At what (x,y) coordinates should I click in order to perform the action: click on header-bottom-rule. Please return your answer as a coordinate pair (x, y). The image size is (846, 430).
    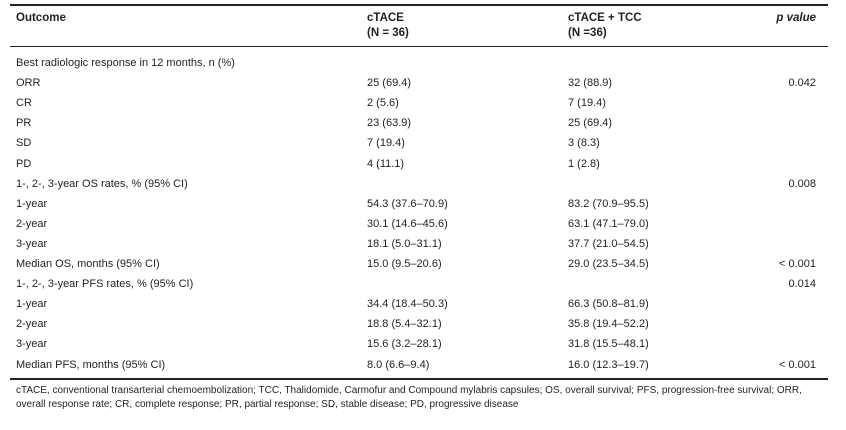
    Looking at the image, I should click on (419, 46).